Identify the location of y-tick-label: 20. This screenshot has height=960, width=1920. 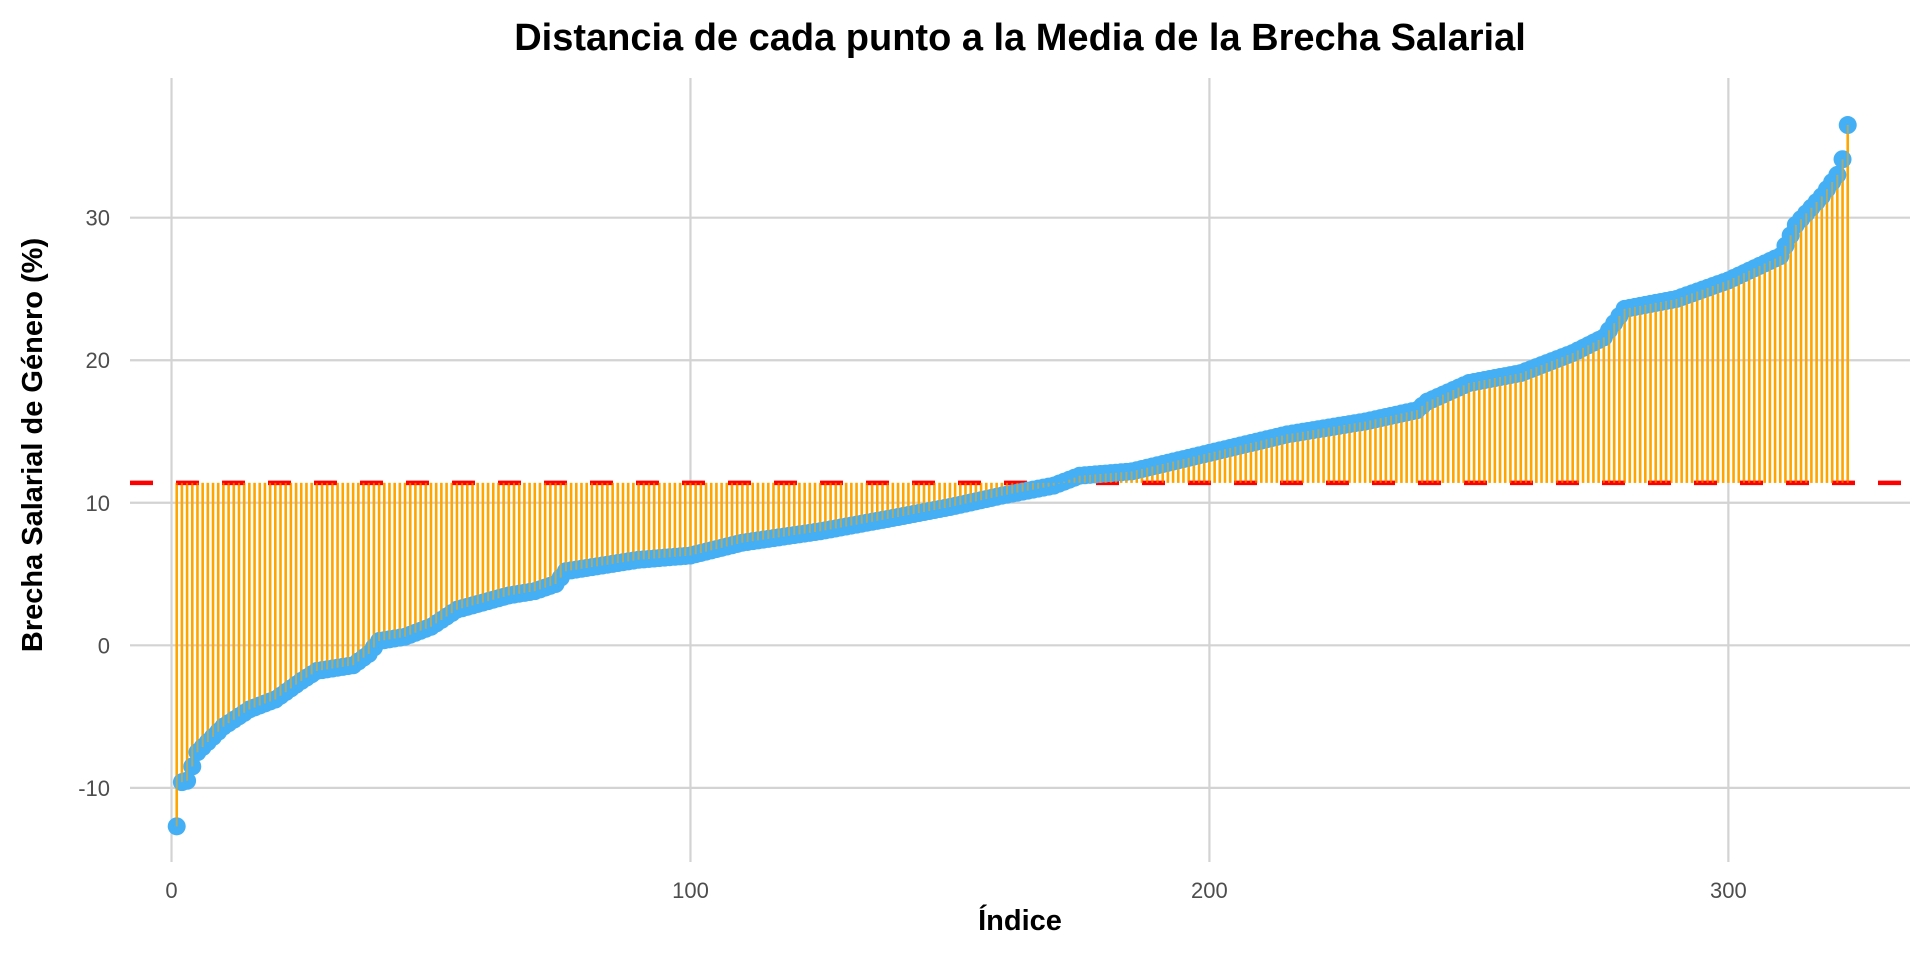
(98, 360).